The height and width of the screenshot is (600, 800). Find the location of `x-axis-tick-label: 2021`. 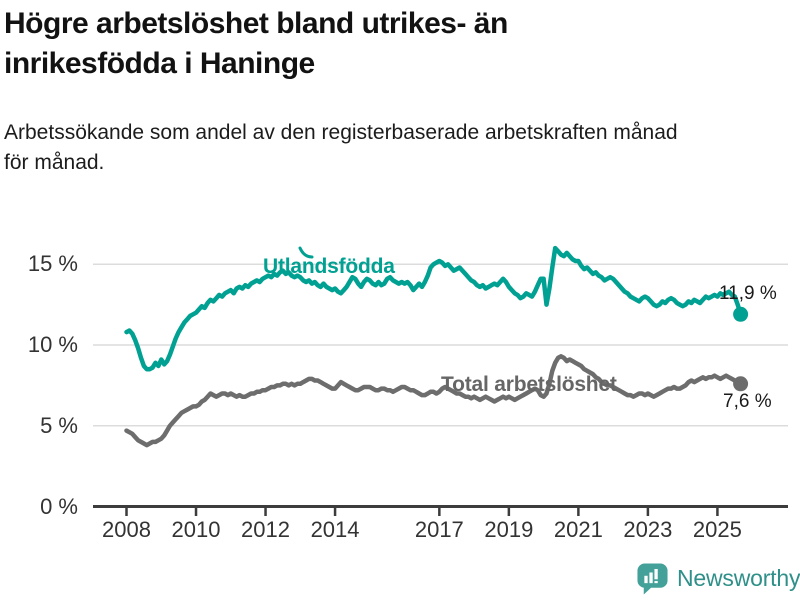

x-axis-tick-label: 2021 is located at coordinates (578, 529).